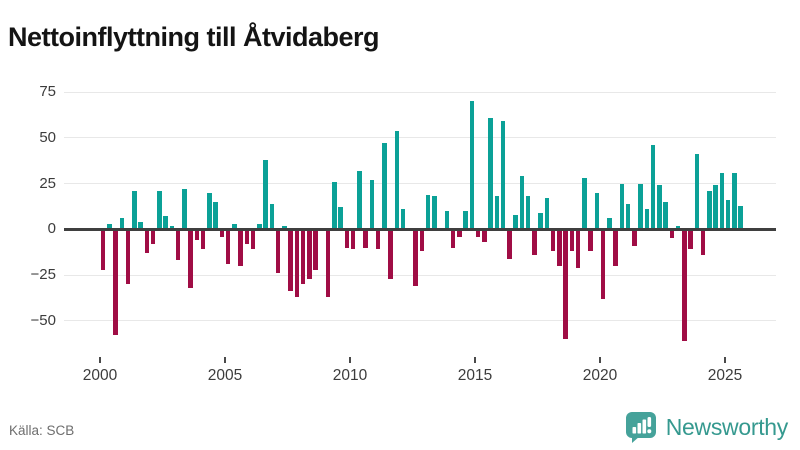 The image size is (800, 450). Describe the element at coordinates (347, 239) in the screenshot. I see `bar-2009Q4` at that location.